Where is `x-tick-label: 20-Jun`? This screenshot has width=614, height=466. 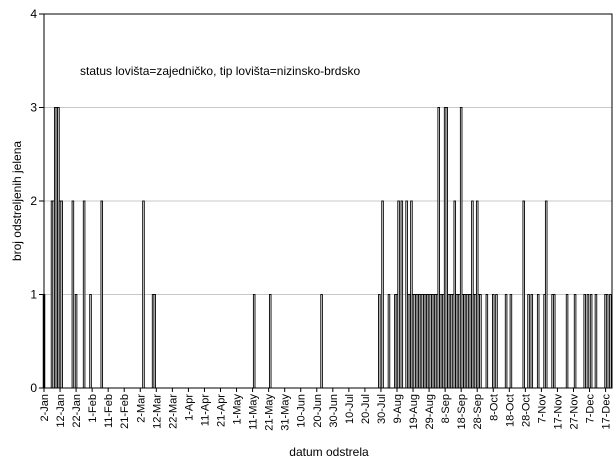 x-tick-label: 20-Jun is located at coordinates (318, 411).